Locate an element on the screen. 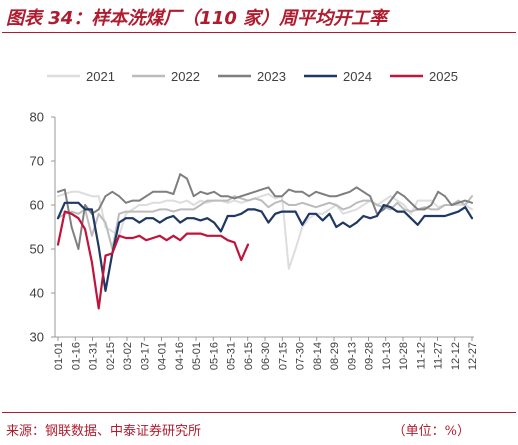 Image resolution: width=518 pixels, height=445 pixels. x-tick-label: 02-15 is located at coordinates (111, 356).